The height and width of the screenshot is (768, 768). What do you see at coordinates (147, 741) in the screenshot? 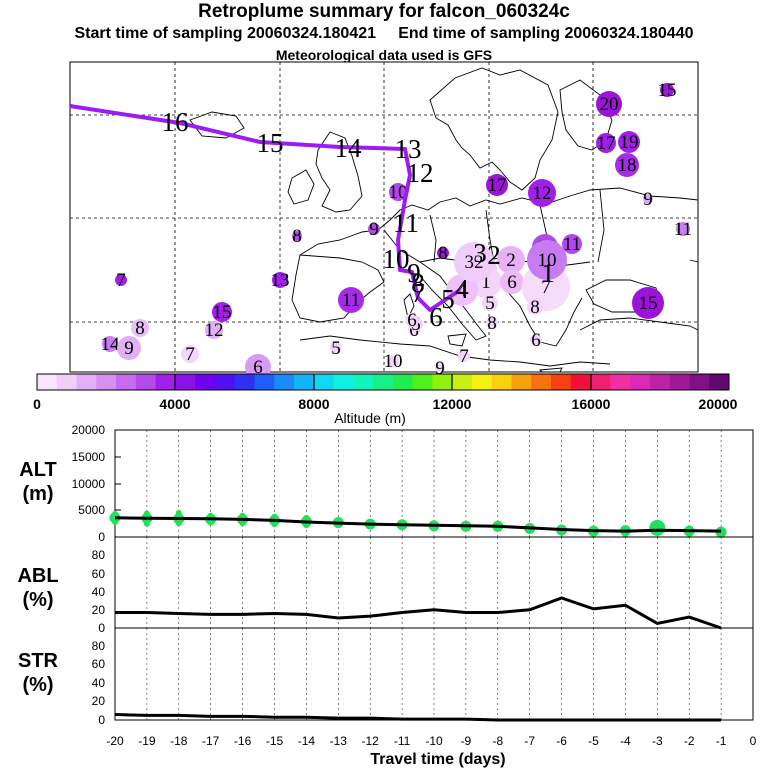
I see `x-tick--19: -19` at bounding box center [147, 741].